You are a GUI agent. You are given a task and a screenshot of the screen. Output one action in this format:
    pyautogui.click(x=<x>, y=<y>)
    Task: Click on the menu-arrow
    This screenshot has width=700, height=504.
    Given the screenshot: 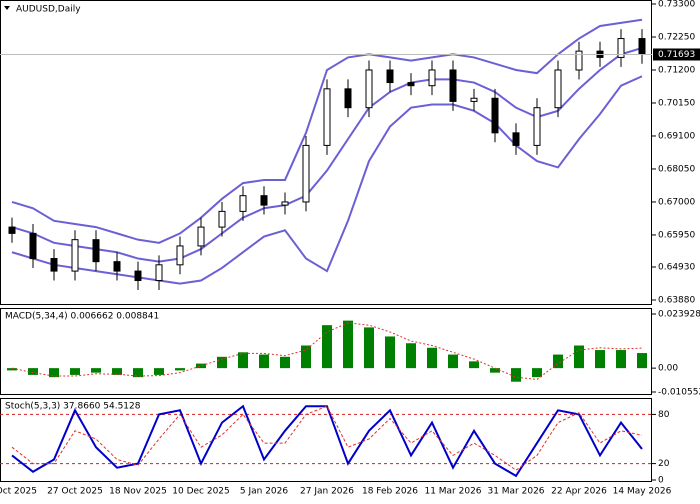 What is the action you would take?
    pyautogui.click(x=7, y=8)
    